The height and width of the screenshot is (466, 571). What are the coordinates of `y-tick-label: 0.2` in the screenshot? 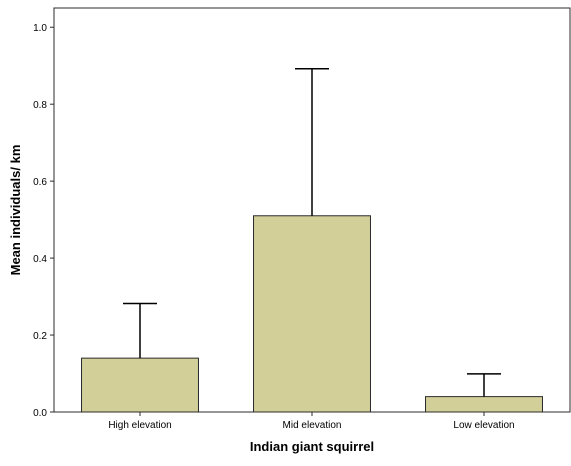 It's located at (40, 336).